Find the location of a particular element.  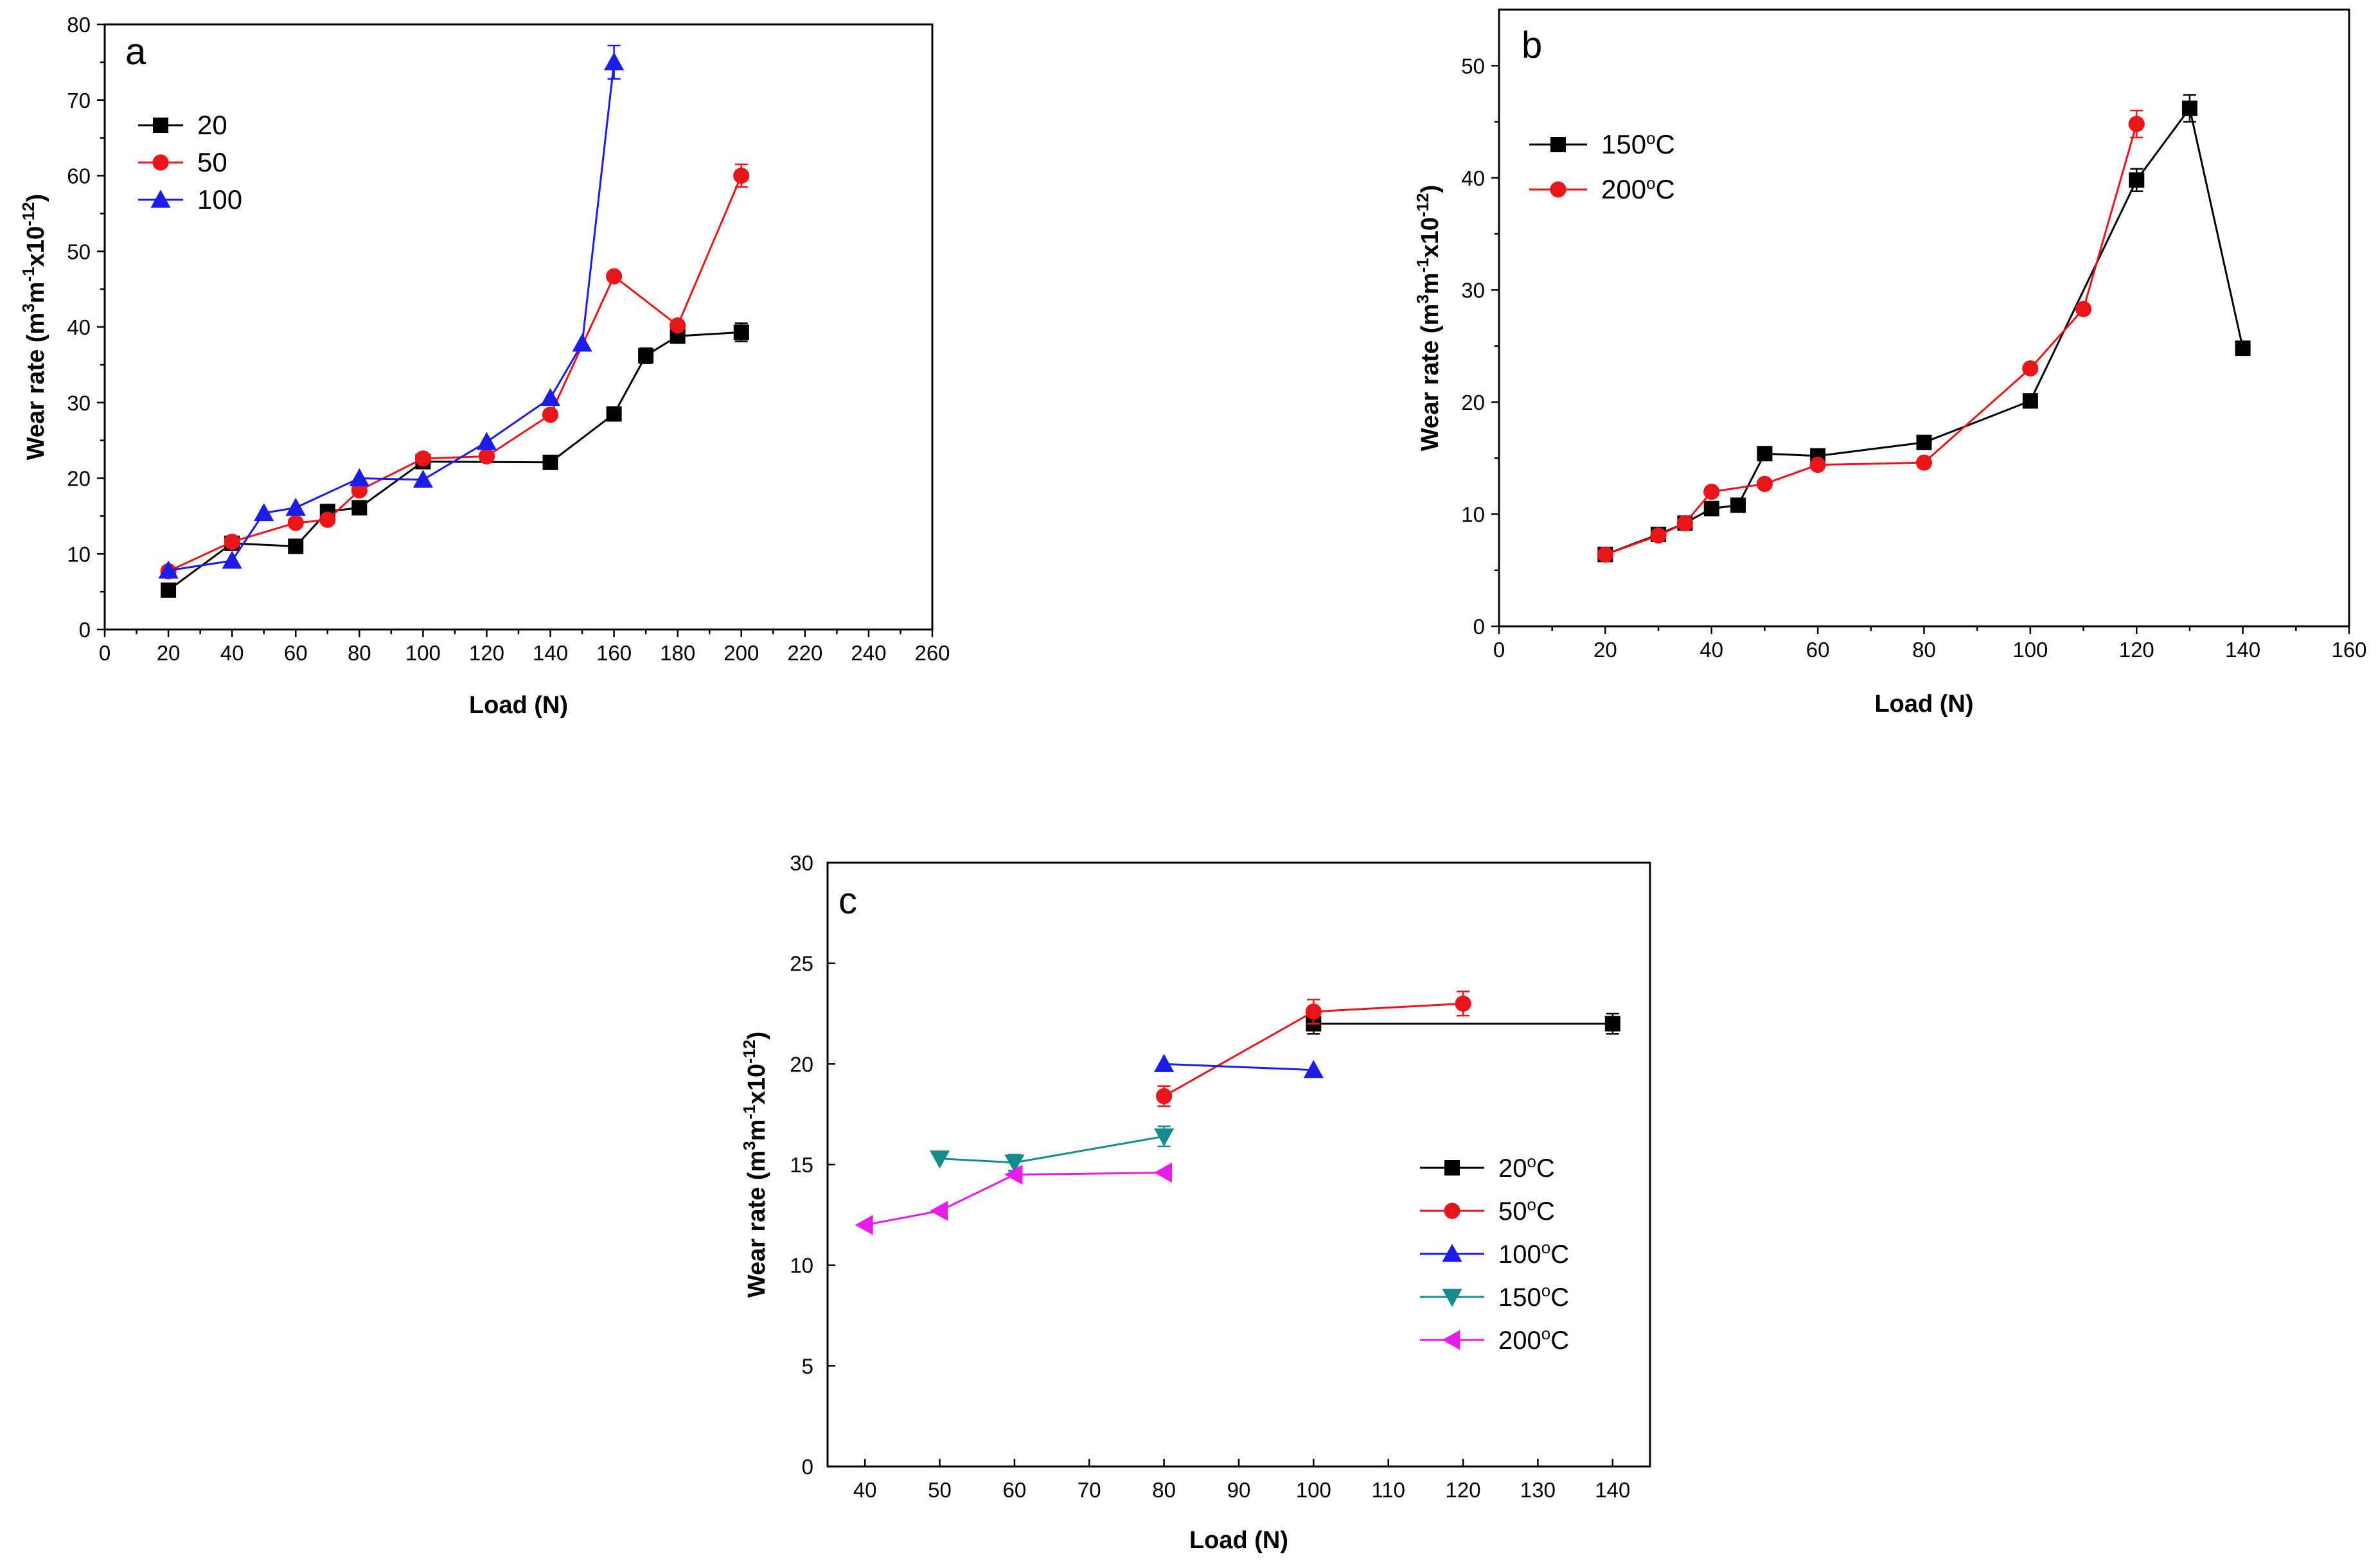

panel-label: a is located at coordinates (135, 52).